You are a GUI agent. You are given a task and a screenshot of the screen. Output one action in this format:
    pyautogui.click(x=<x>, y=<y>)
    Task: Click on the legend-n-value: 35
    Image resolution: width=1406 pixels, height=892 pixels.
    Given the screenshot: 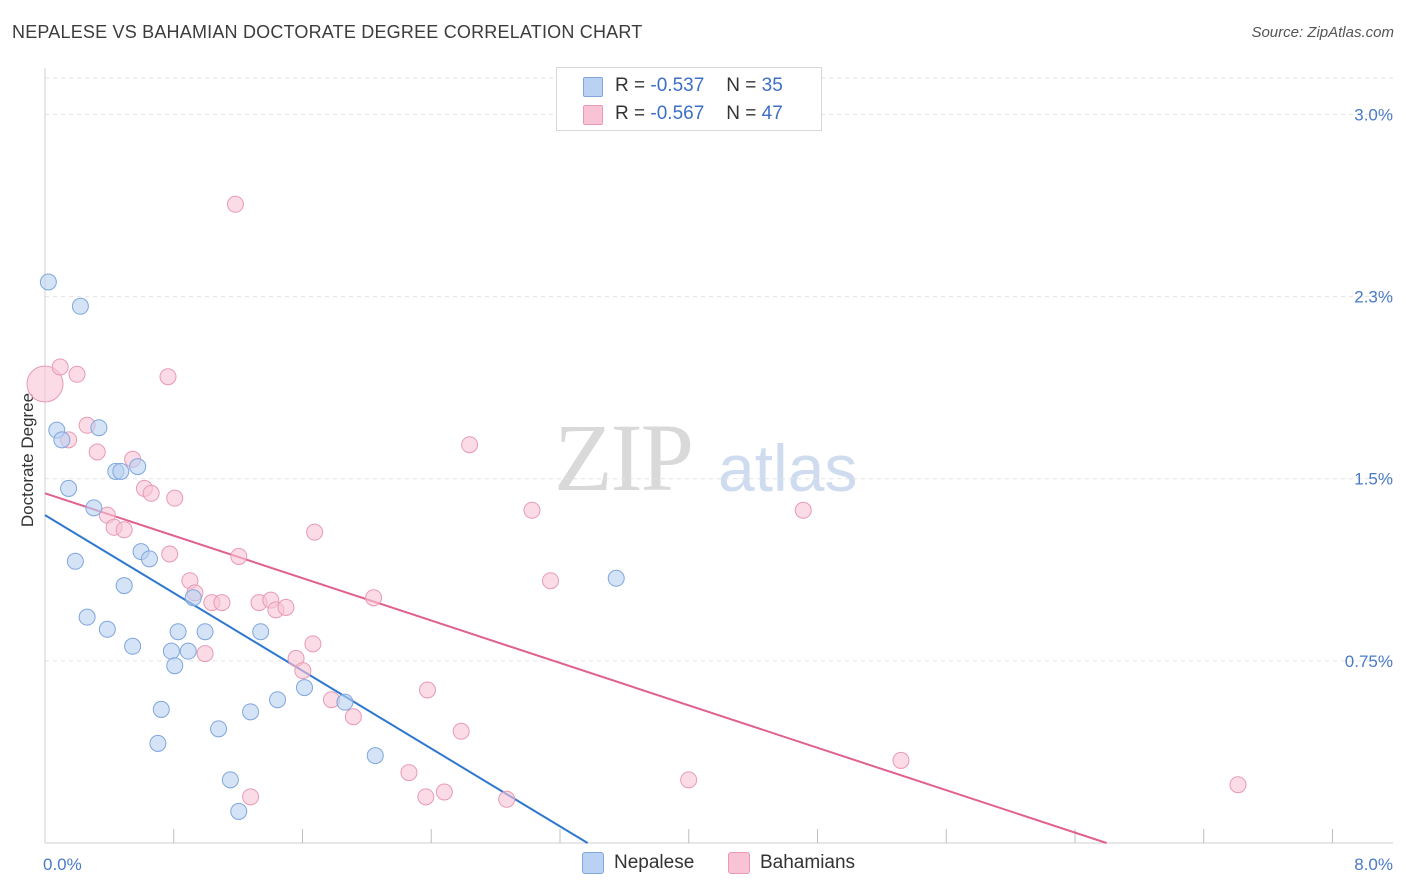 What is the action you would take?
    pyautogui.click(x=772, y=85)
    